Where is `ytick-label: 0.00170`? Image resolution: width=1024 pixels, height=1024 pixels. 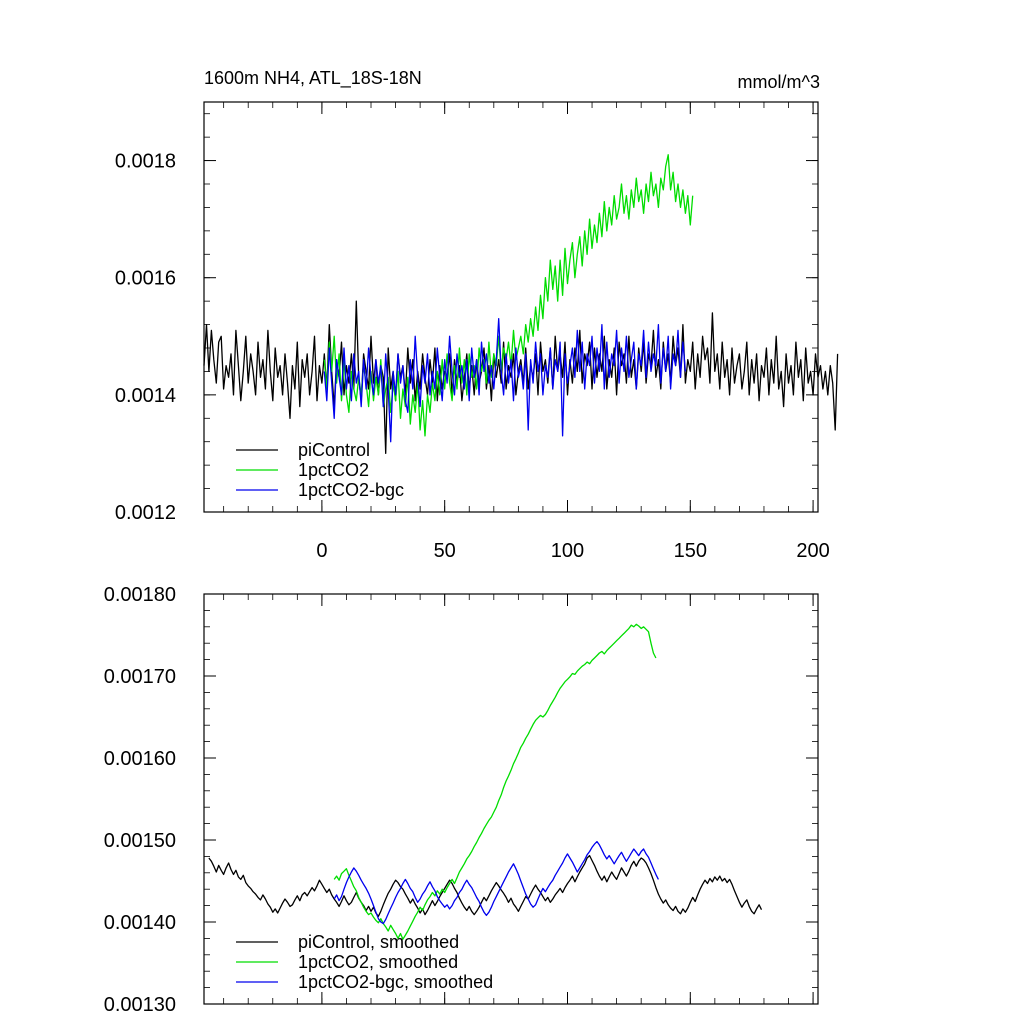
ytick-label: 0.00170 is located at coordinates (140, 677).